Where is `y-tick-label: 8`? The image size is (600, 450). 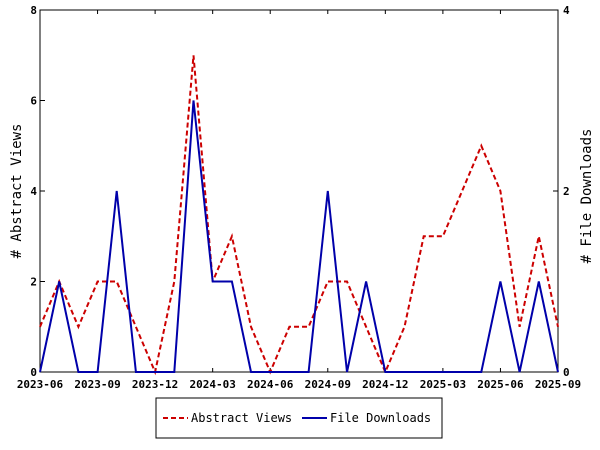
y-tick-label: 8 is located at coordinates (33, 10).